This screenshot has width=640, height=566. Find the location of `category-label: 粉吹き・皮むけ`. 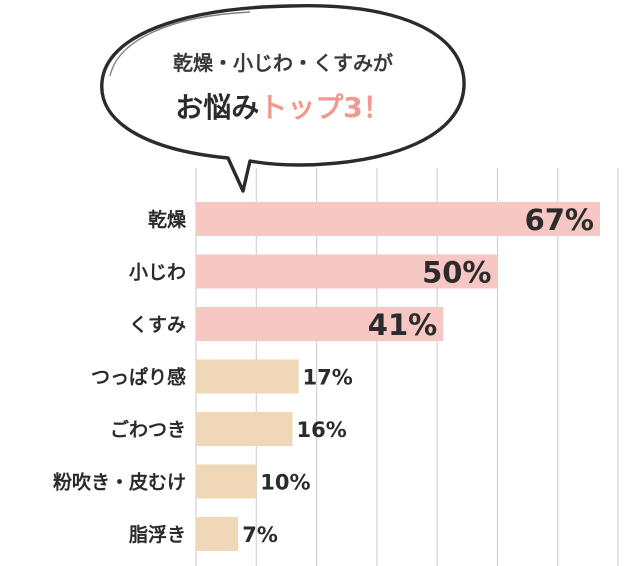

category-label: 粉吹き・皮むけ is located at coordinates (119, 482).